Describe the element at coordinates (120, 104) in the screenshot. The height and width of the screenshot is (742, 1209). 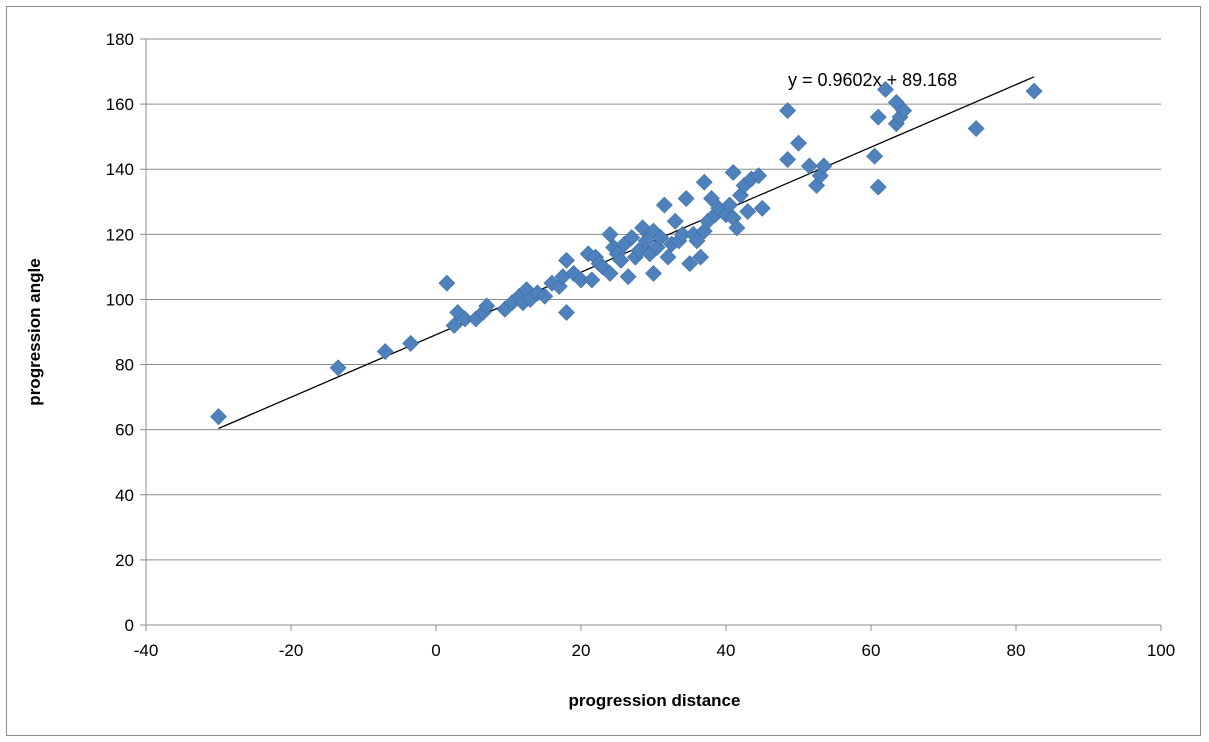
I see `y-tick-label: 160` at that location.